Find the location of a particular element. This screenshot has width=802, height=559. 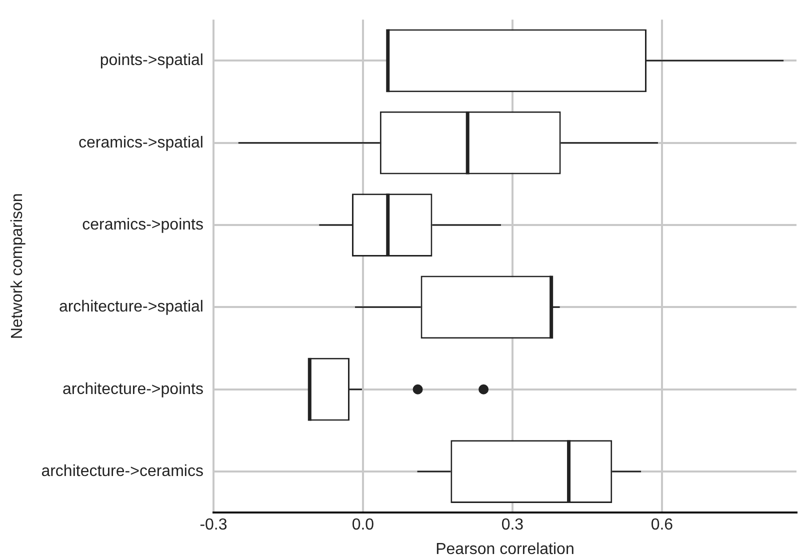

x-tick-label: 0.3 is located at coordinates (512, 525).